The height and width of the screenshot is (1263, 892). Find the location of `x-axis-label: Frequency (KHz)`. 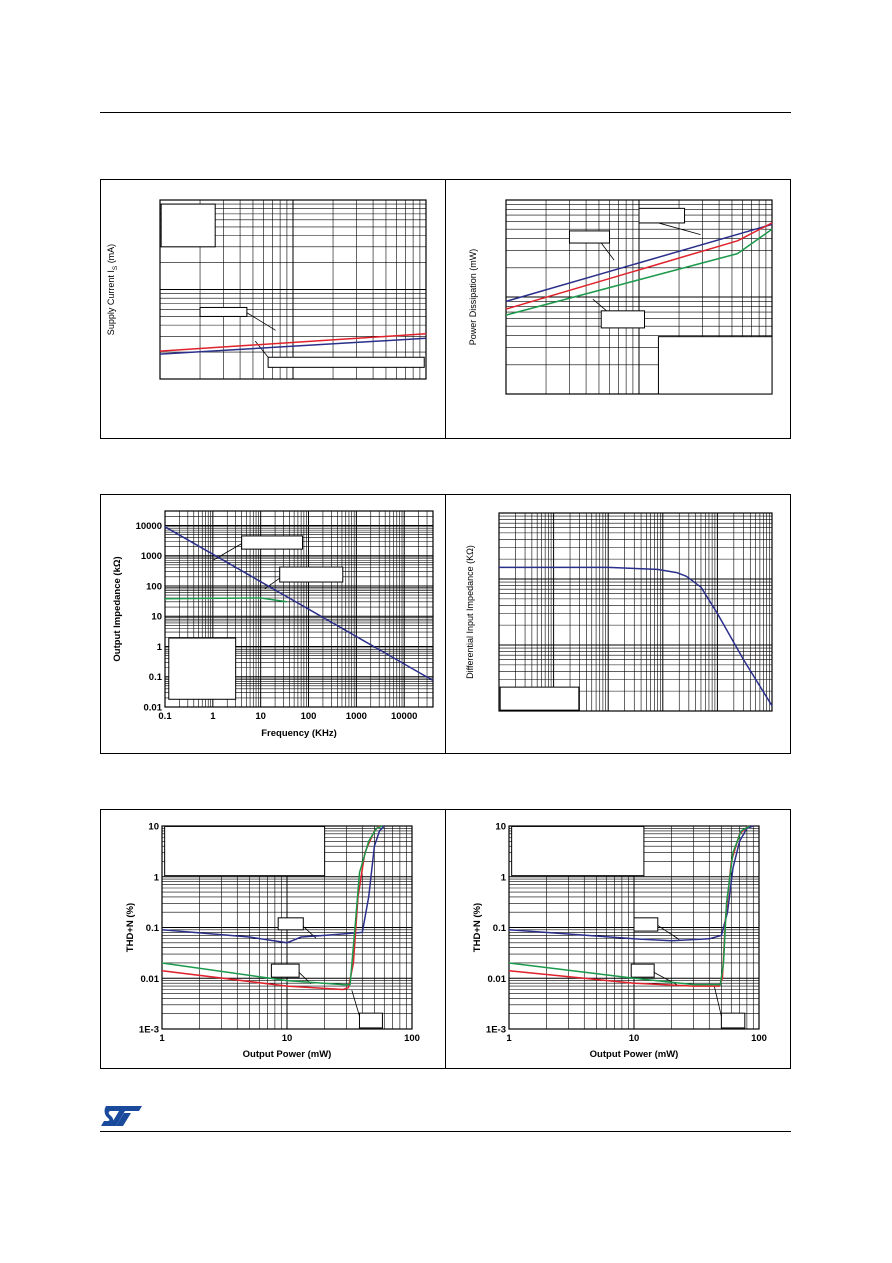

x-axis-label: Frequency (KHz) is located at coordinates (298, 733).